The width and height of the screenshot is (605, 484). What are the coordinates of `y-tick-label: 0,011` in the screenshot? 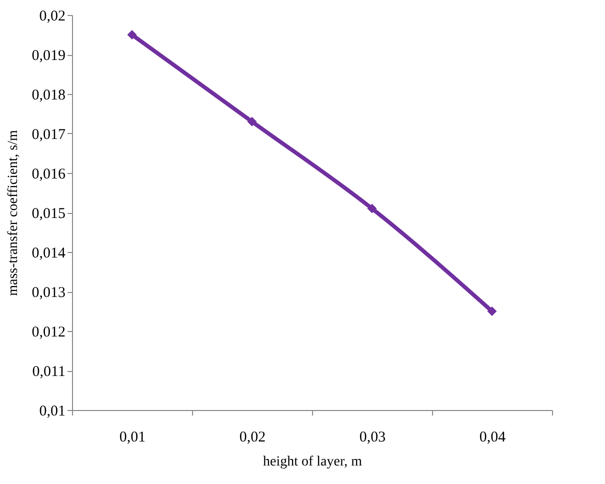 It's located at (49, 372).